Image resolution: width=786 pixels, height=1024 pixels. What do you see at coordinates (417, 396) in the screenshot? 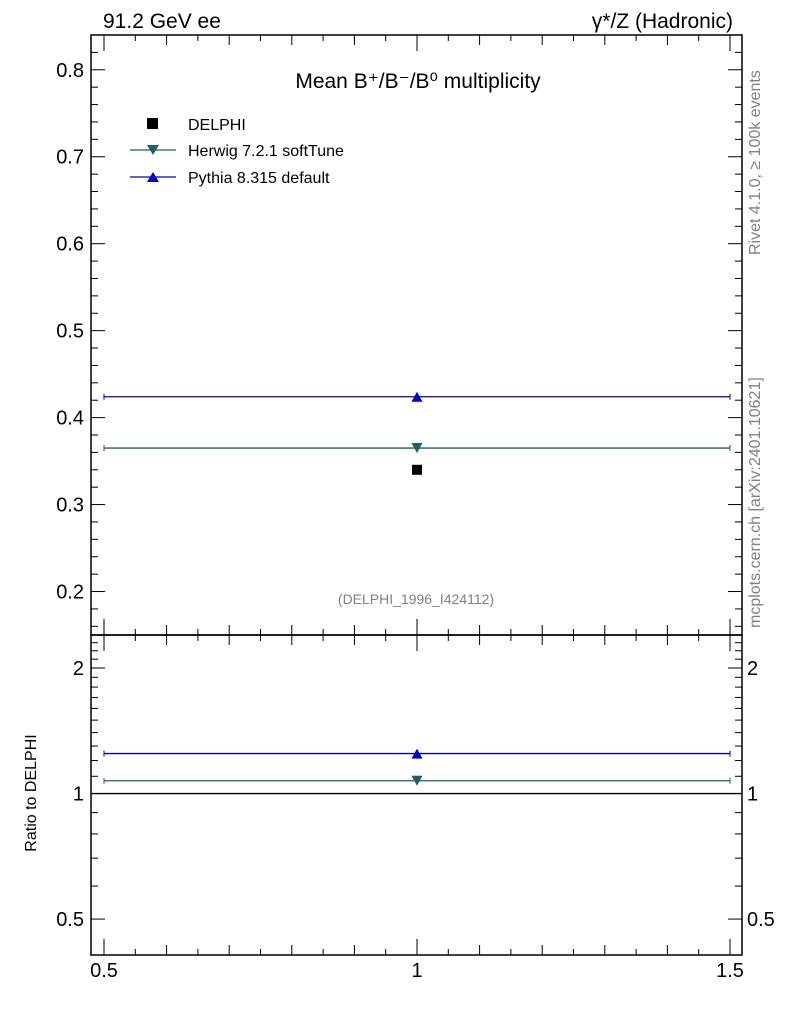
I see `mc-point-triangle-up` at bounding box center [417, 396].